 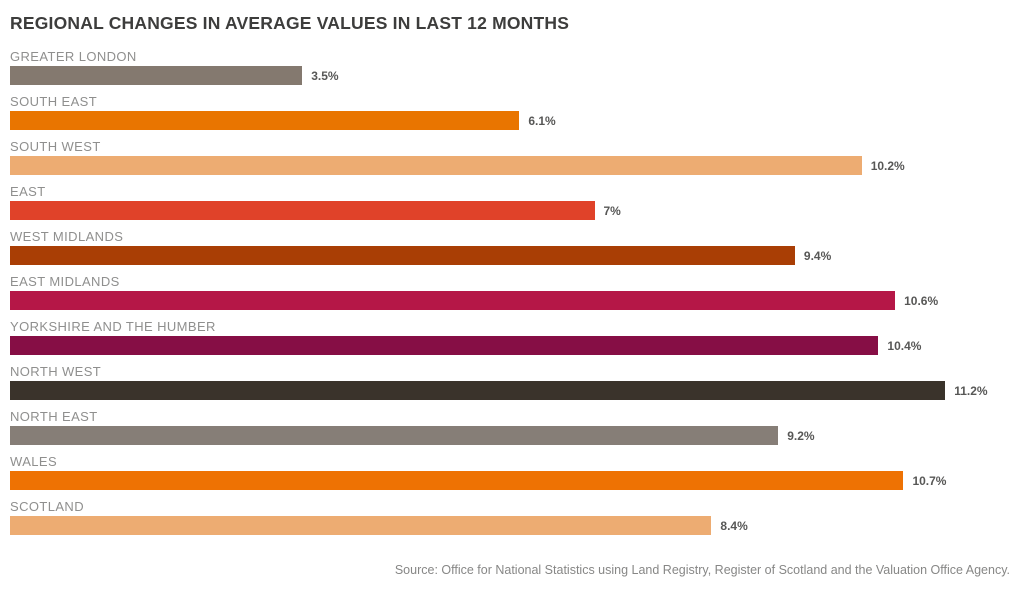 I want to click on bar-track: 9.2%, so click(x=512, y=435).